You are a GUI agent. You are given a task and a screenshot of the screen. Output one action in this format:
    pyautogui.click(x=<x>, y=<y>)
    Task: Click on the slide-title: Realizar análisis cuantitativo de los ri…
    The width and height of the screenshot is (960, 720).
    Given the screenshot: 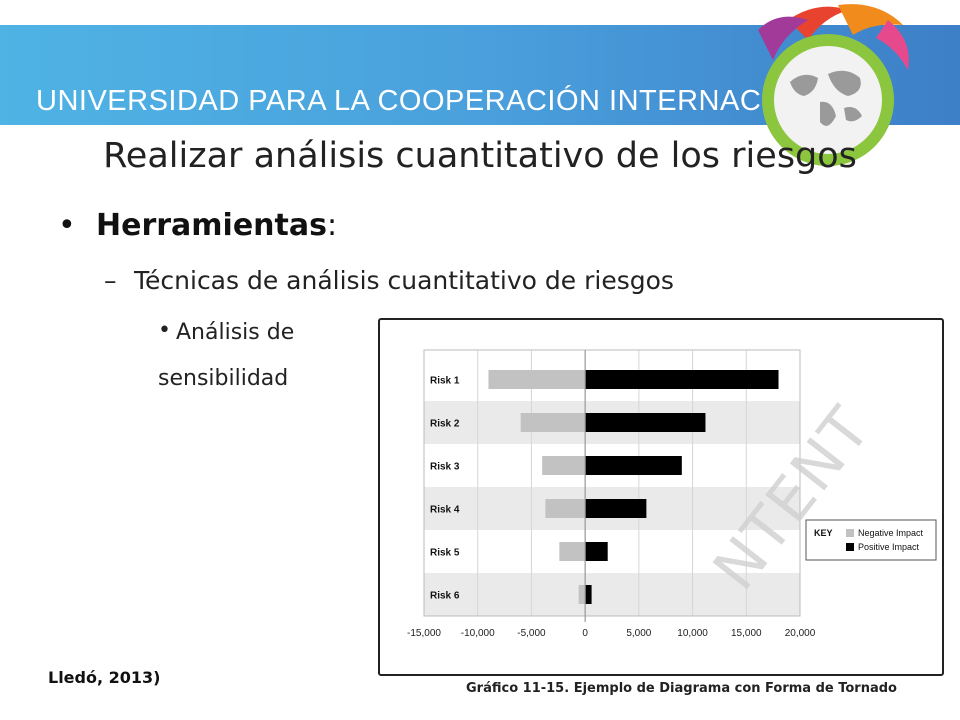 What is the action you would take?
    pyautogui.click(x=480, y=156)
    